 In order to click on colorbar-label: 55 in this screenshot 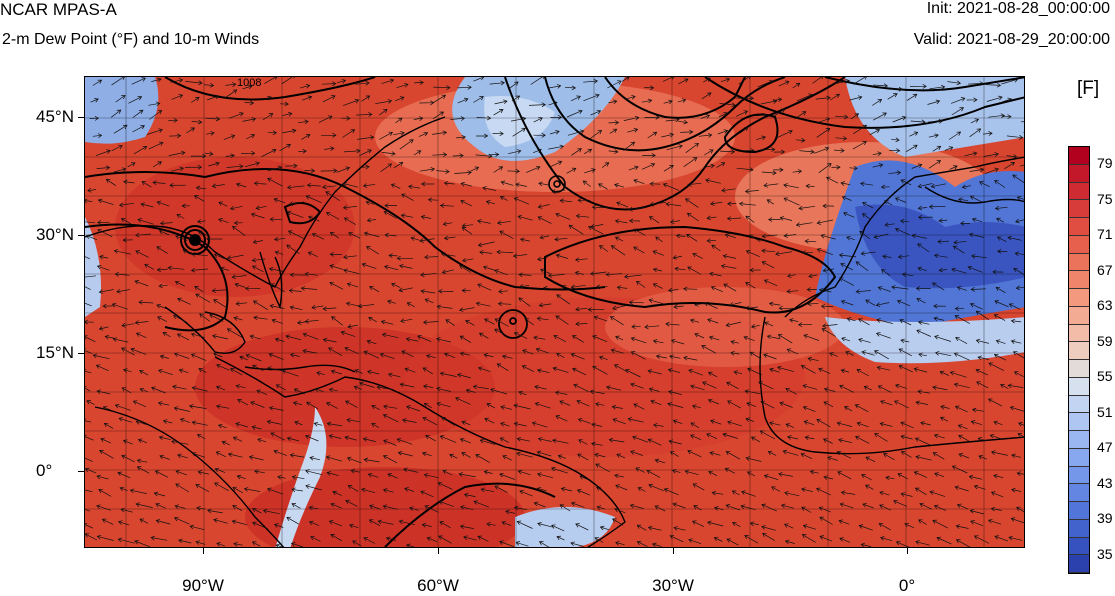, I will do `click(1105, 376)`.